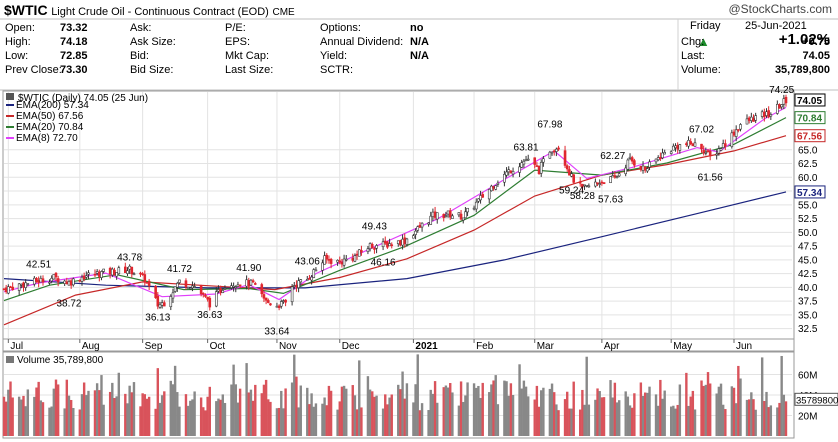  What do you see at coordinates (549, 124) in the screenshot?
I see `price-annotation: 67.98` at bounding box center [549, 124].